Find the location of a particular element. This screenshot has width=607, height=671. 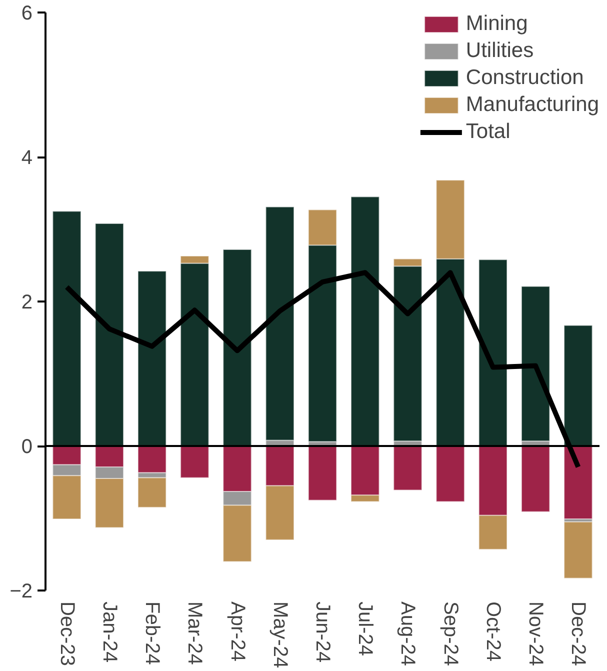

legend-label: Total is located at coordinates (488, 132).